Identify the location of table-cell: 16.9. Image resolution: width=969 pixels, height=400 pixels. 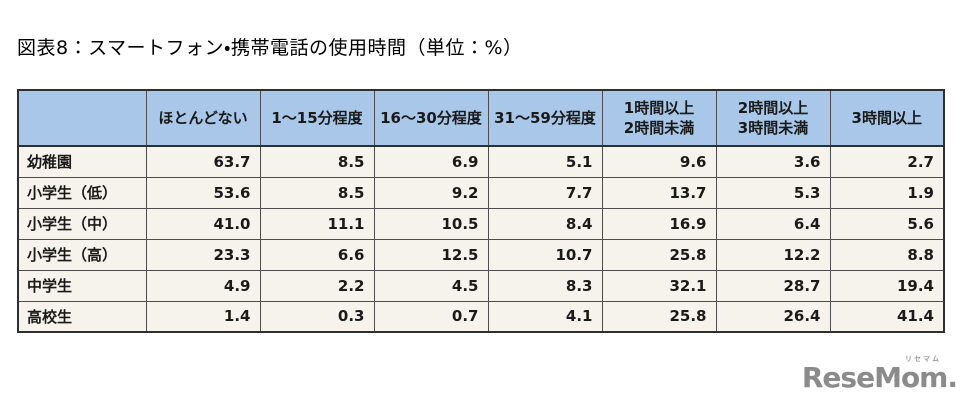
(659, 223).